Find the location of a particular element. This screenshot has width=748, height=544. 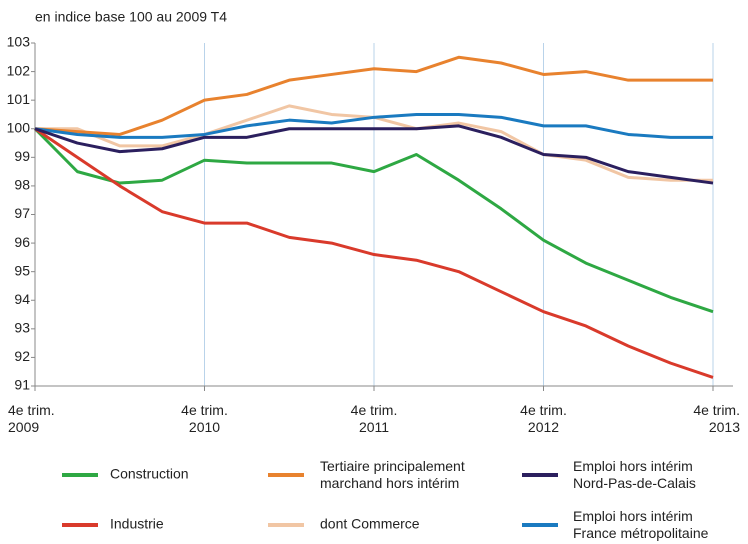

x-tick-label: 4e trim. 2010 is located at coordinates (204, 418).